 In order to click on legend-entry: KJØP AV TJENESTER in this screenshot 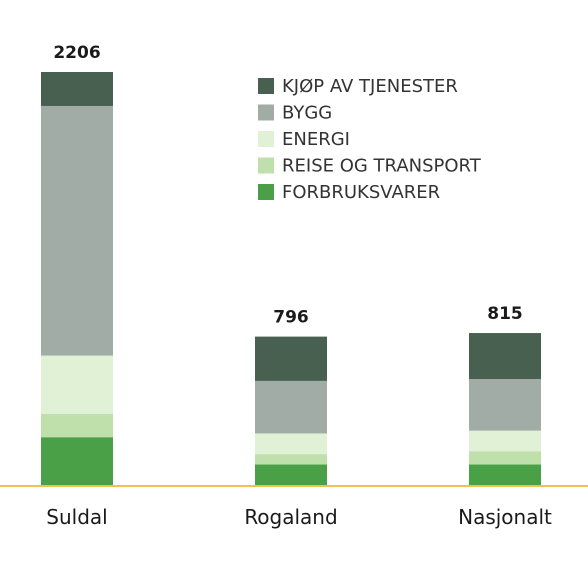, I will do `click(370, 86)`.